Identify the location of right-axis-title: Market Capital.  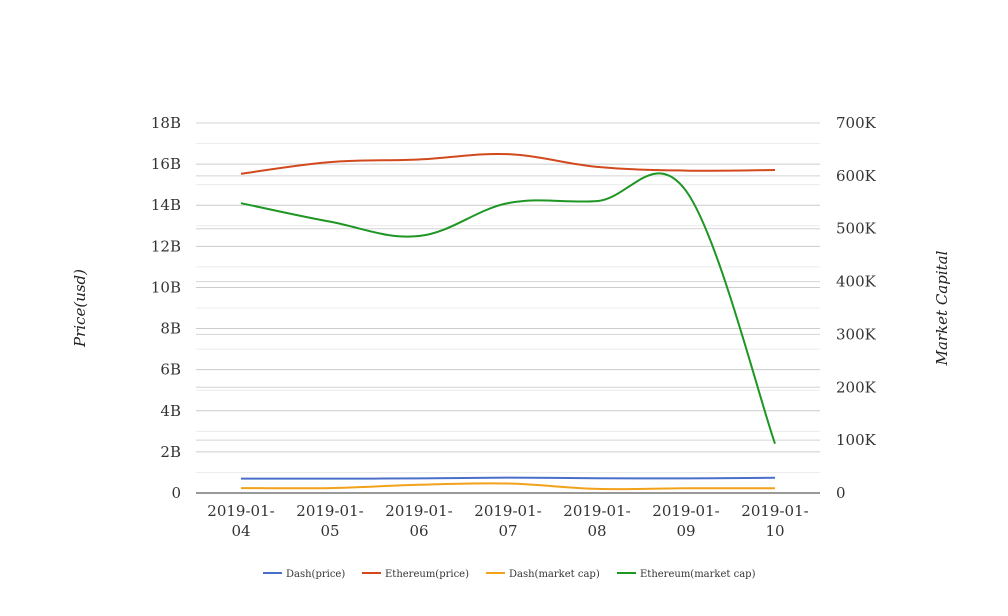
(942, 308).